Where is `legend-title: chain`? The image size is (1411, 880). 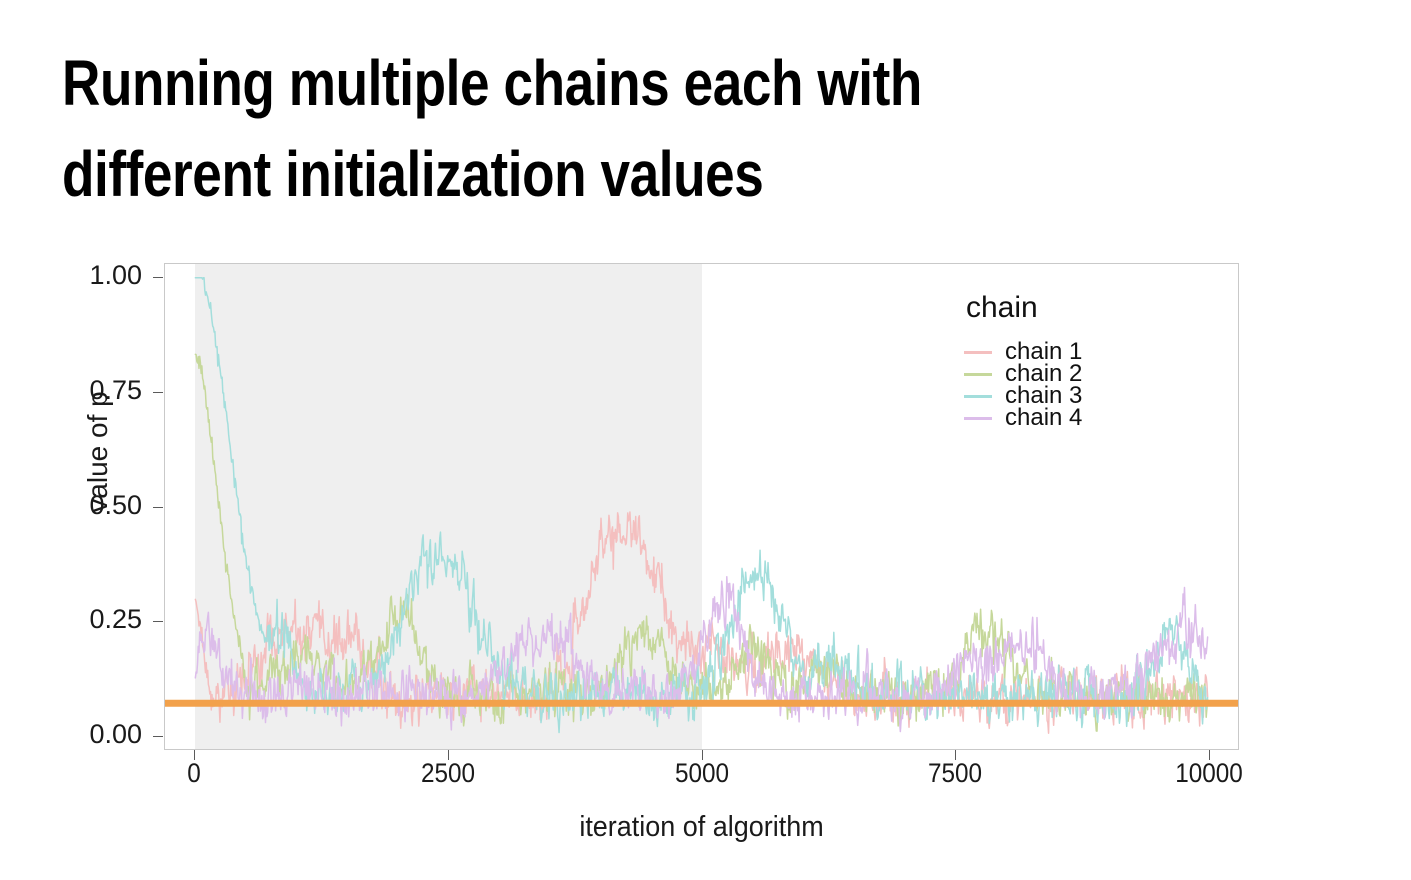 legend-title: chain is located at coordinates (1002, 307).